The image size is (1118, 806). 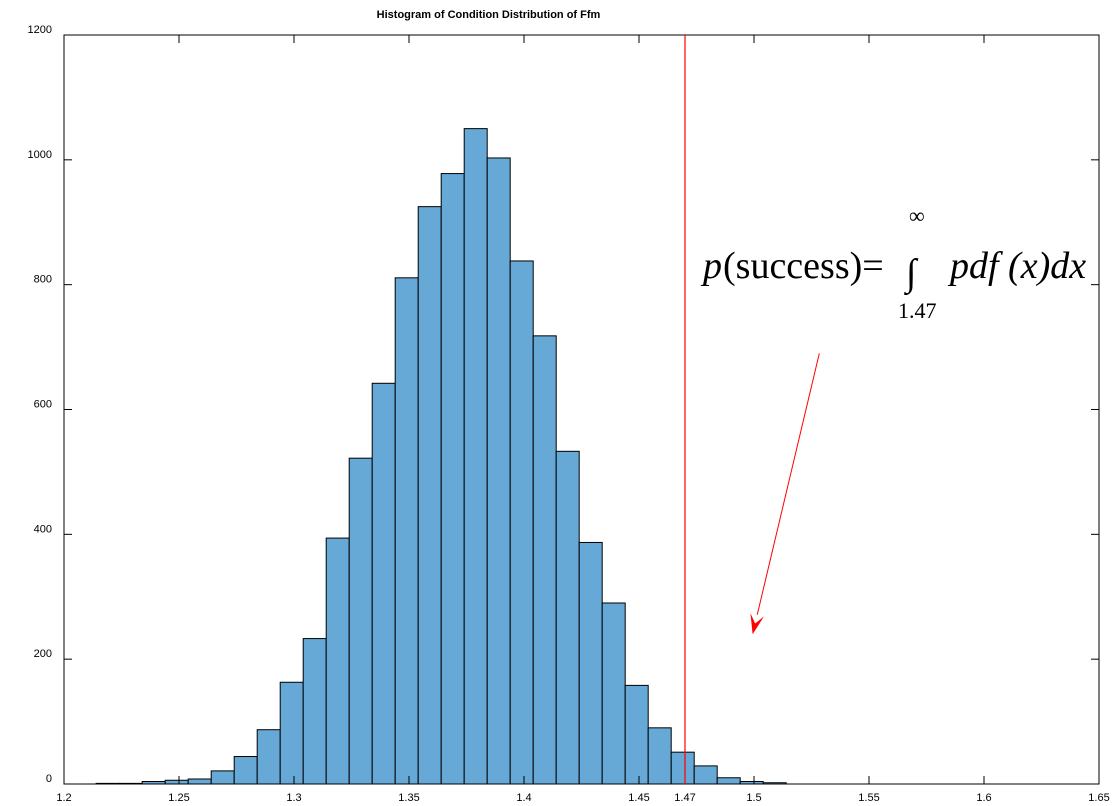 I want to click on integral-lower-limit: 1.47, so click(x=917, y=310).